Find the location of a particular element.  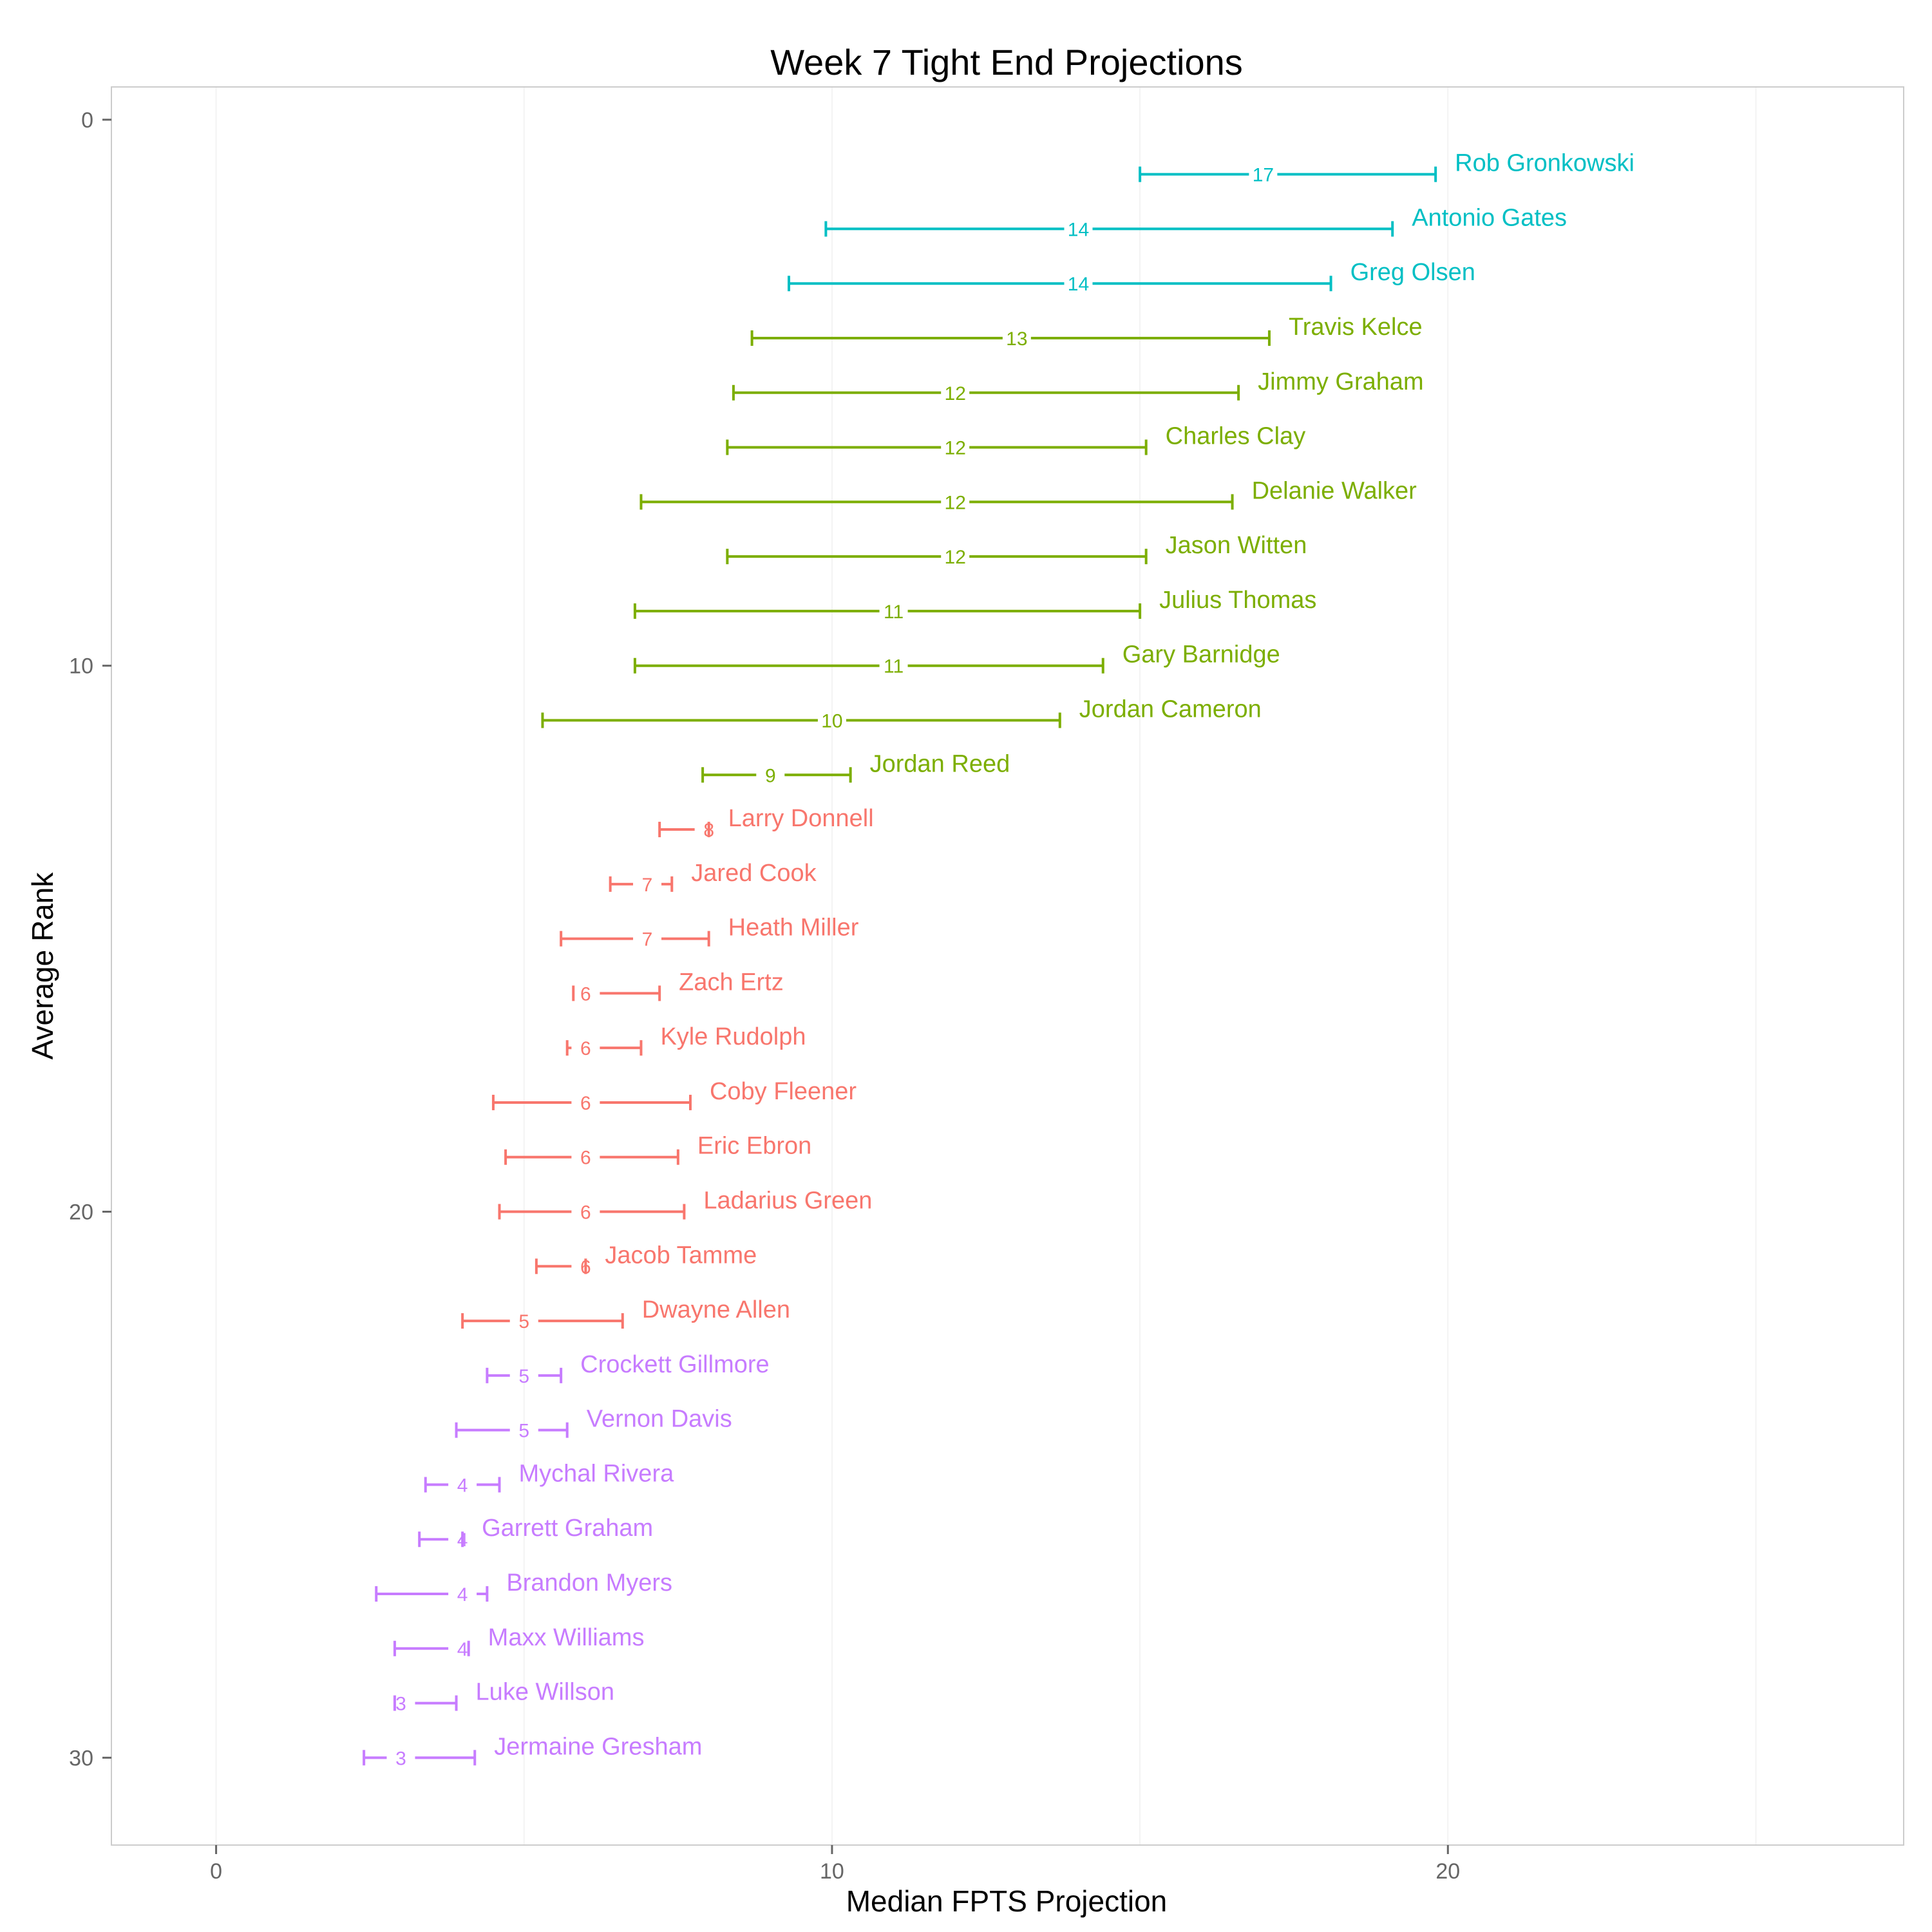

player-name-label: Larry Donnell is located at coordinates (801, 818).